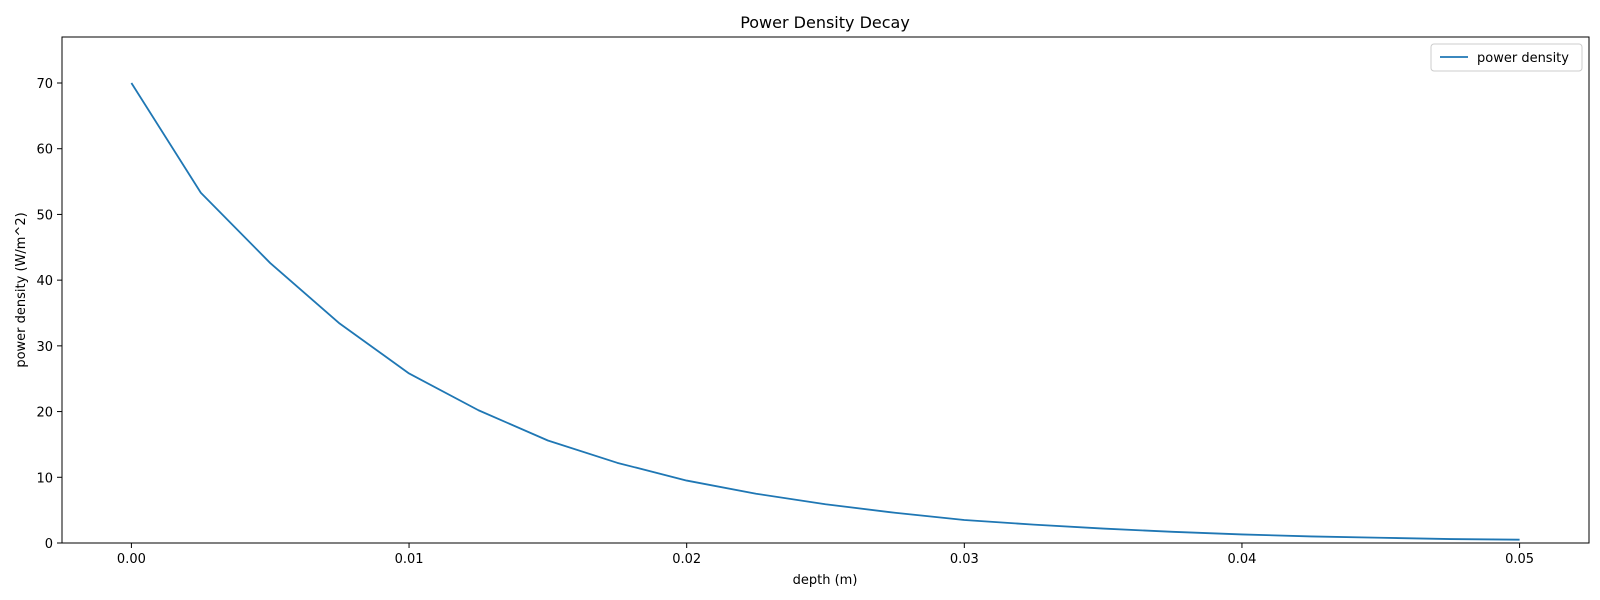  What do you see at coordinates (1519, 559) in the screenshot?
I see `x-tick-label: 0.05` at bounding box center [1519, 559].